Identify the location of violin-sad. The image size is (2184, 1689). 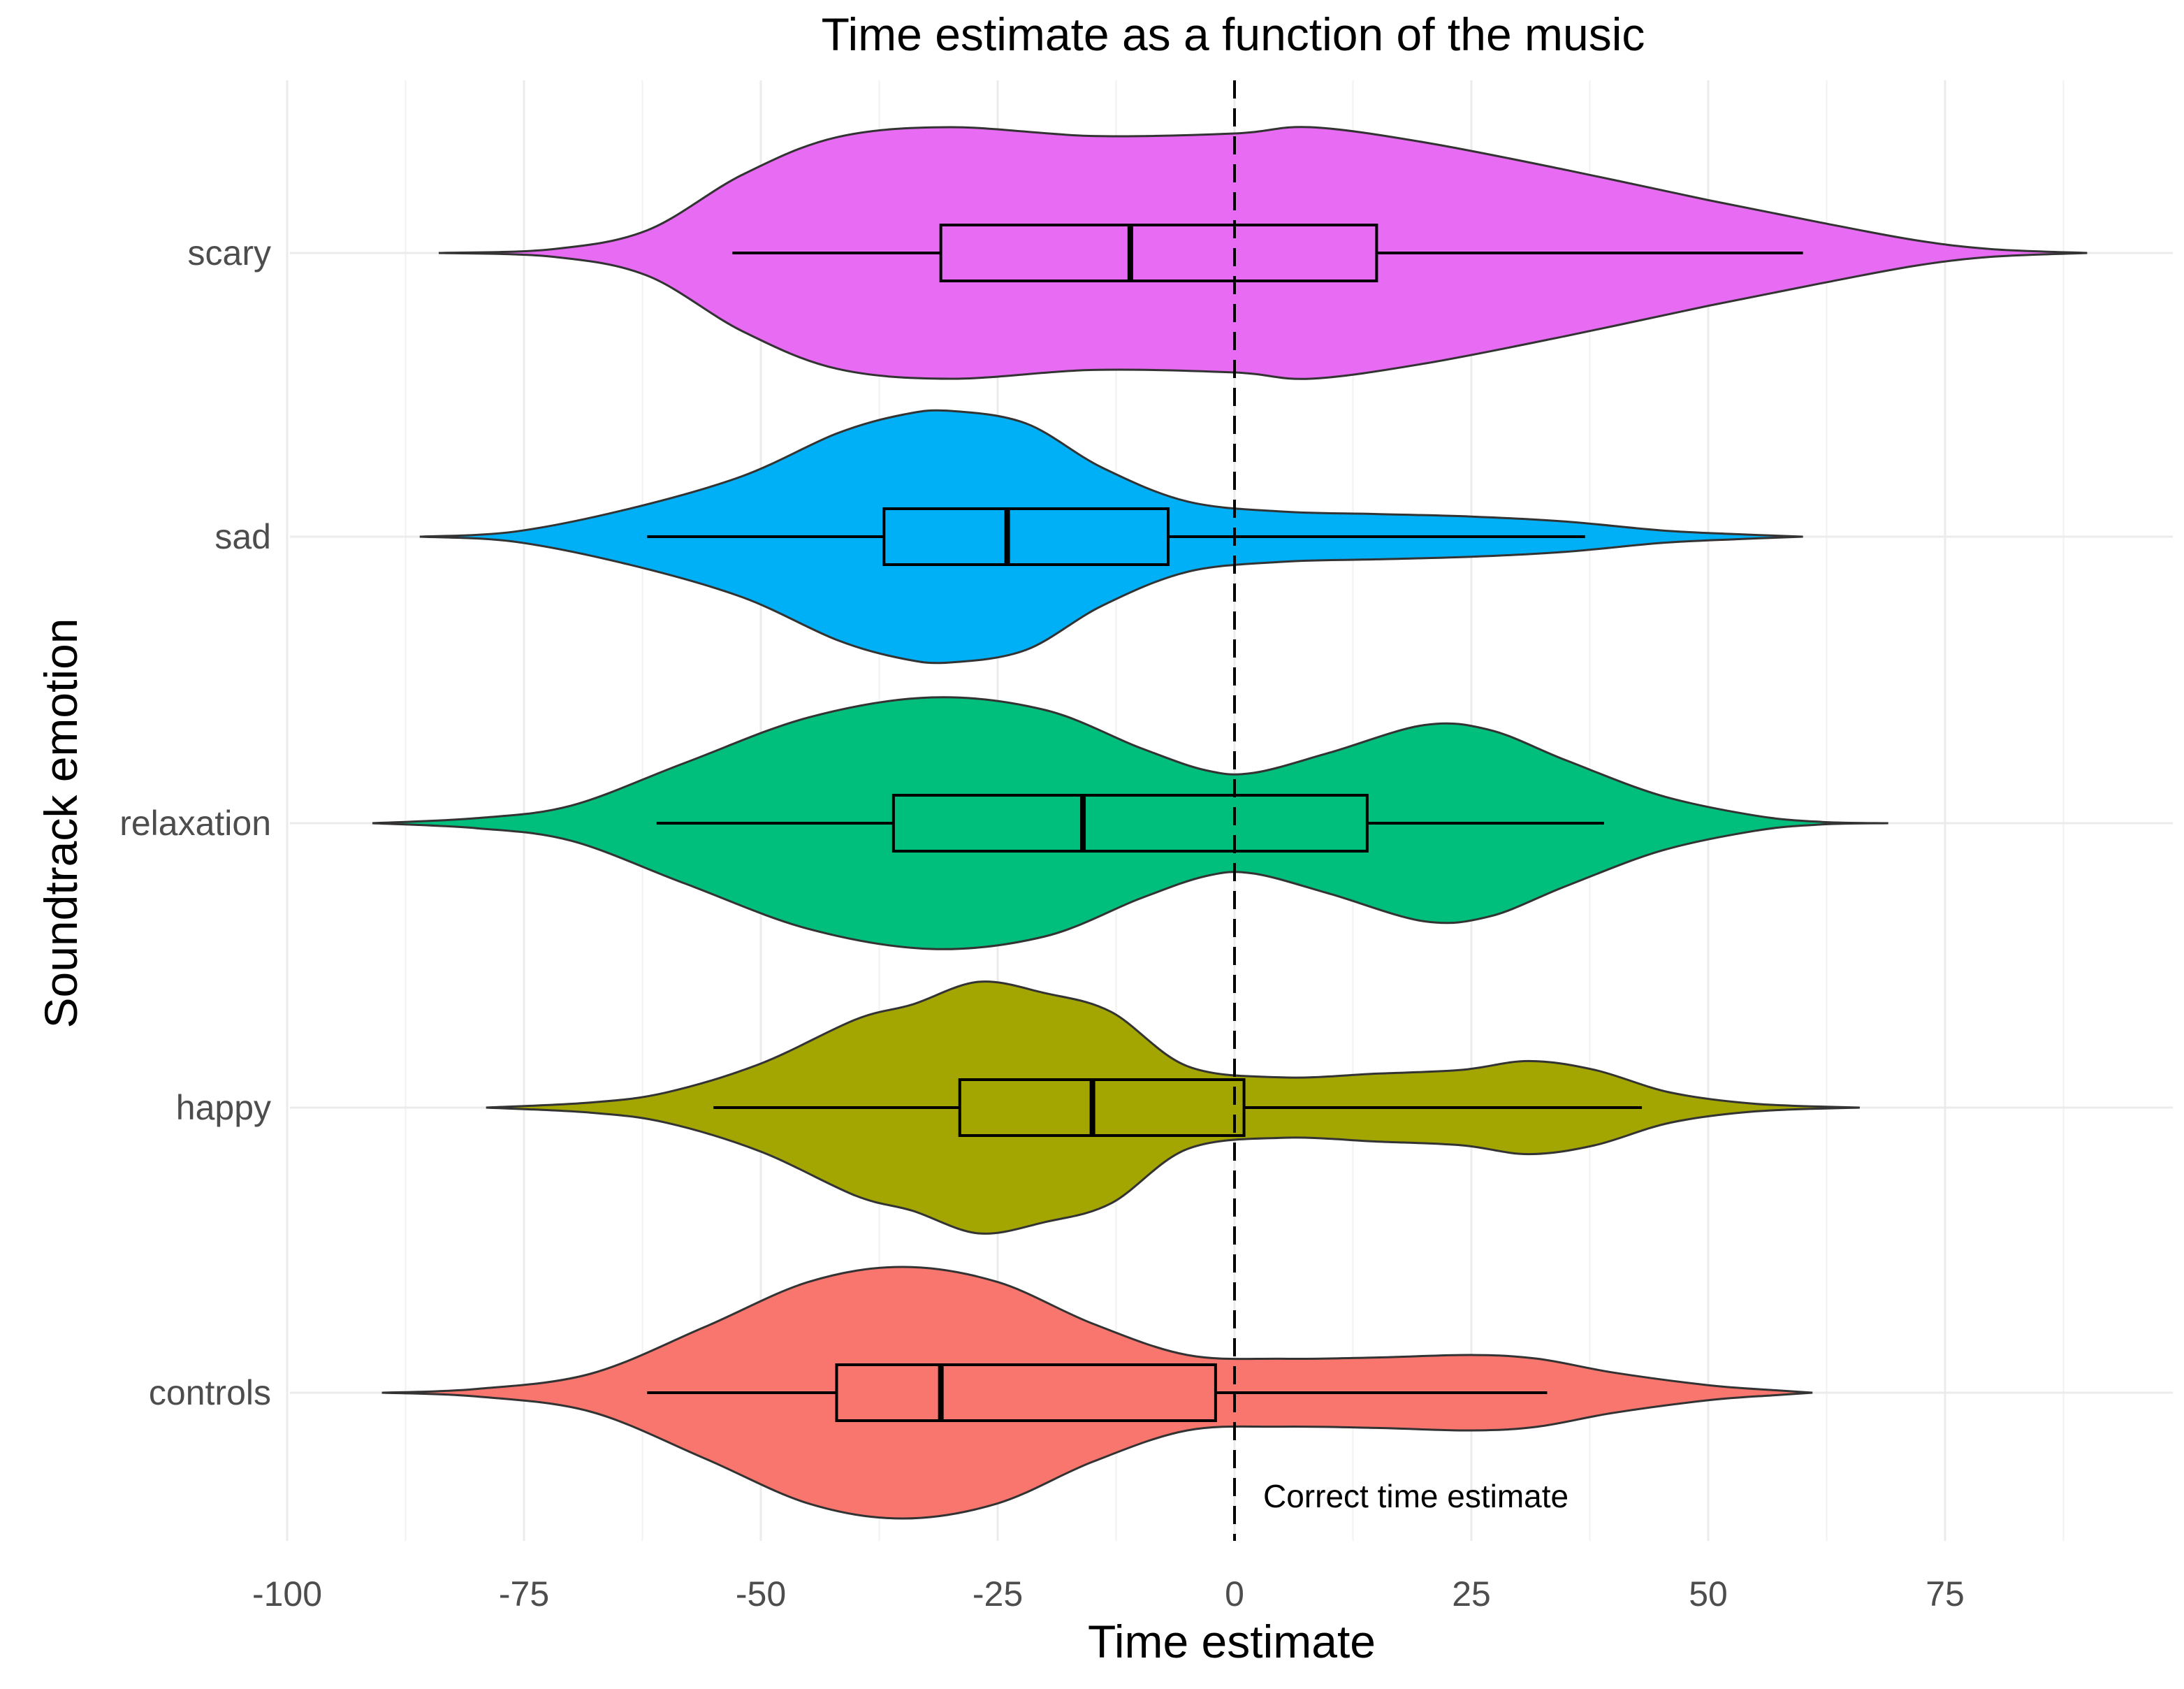
(1111, 537).